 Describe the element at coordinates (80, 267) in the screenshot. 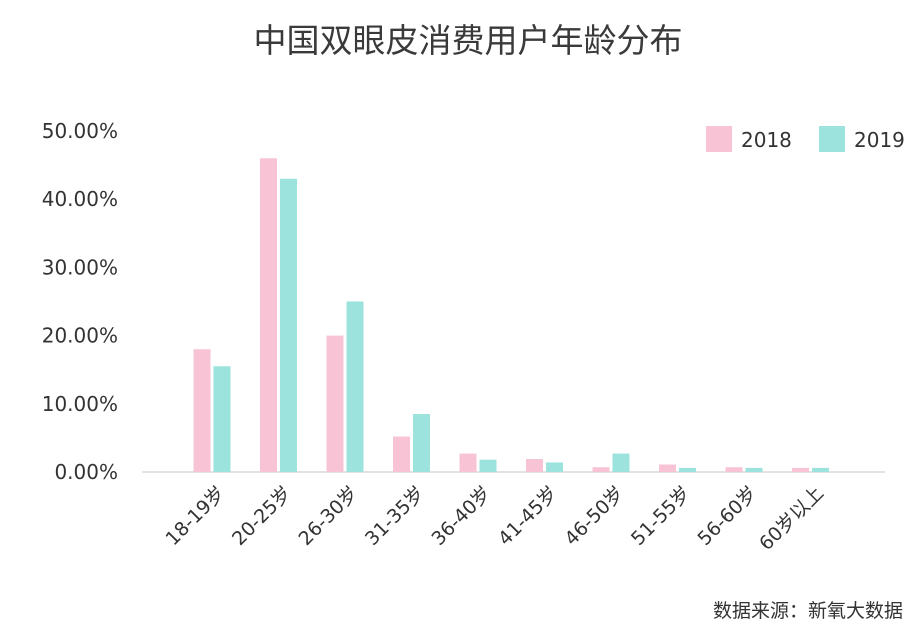

I see `y-tick-label: 30.00%` at that location.